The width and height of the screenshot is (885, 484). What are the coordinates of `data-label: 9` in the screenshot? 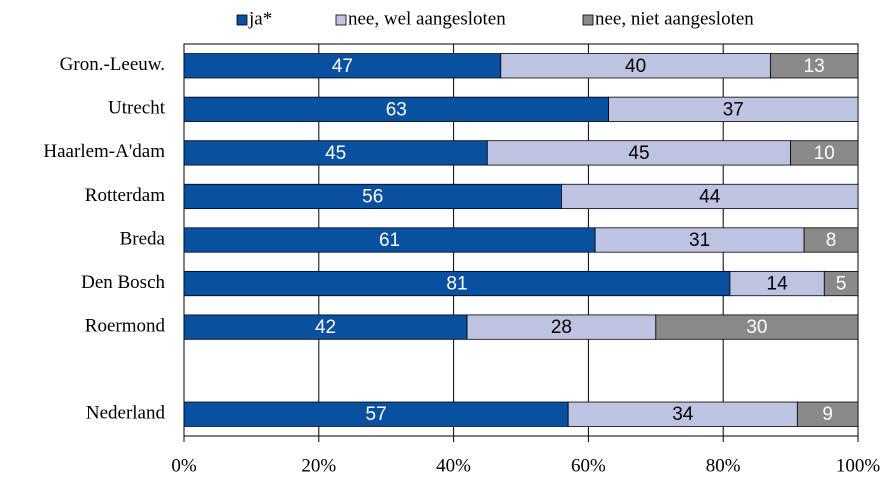 It's located at (827, 414).